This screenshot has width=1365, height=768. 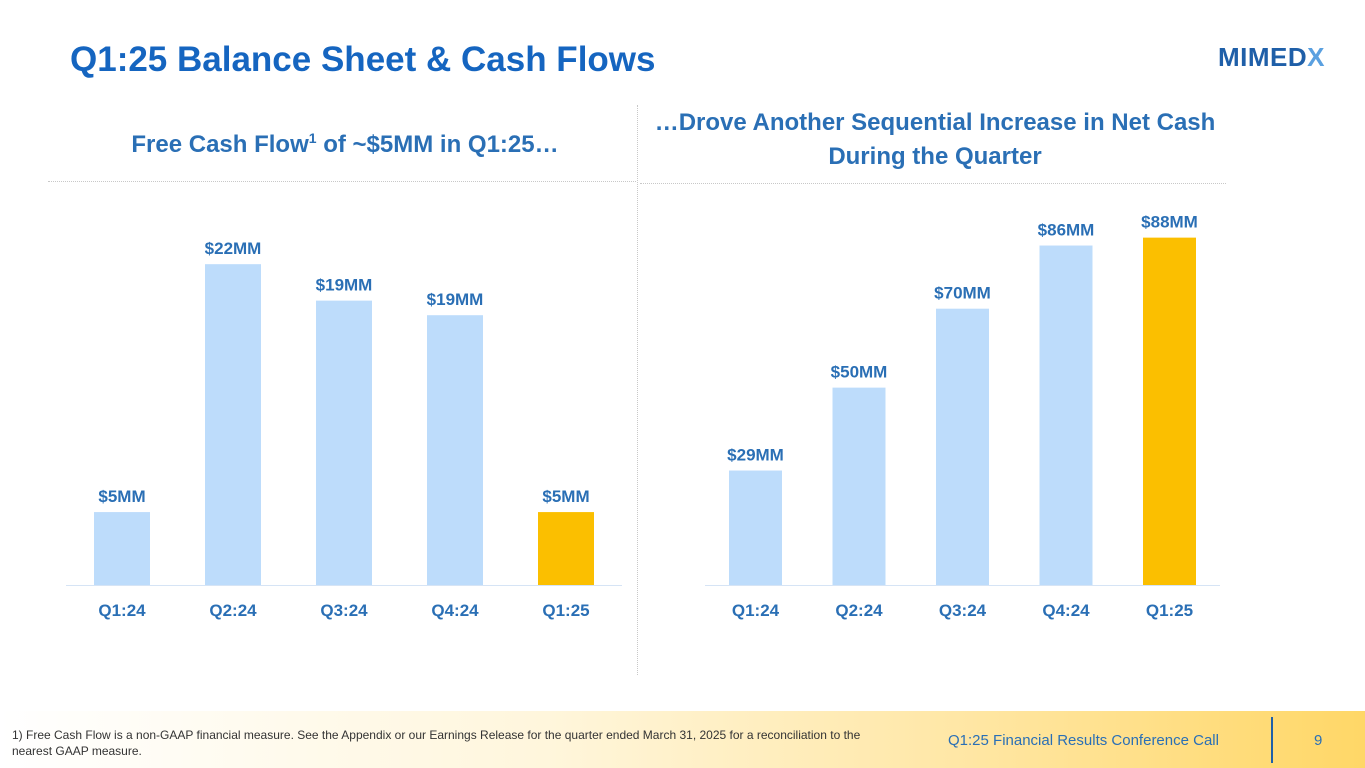 I want to click on page-number: 9, so click(x=1318, y=740).